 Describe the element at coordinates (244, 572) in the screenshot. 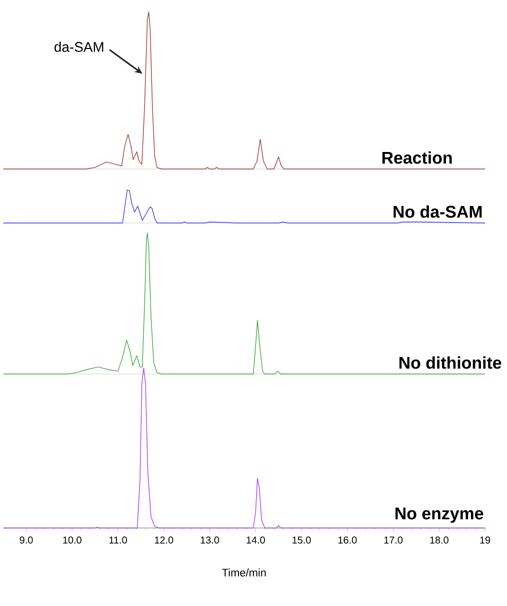

I see `x-axis-title: Time/min` at that location.